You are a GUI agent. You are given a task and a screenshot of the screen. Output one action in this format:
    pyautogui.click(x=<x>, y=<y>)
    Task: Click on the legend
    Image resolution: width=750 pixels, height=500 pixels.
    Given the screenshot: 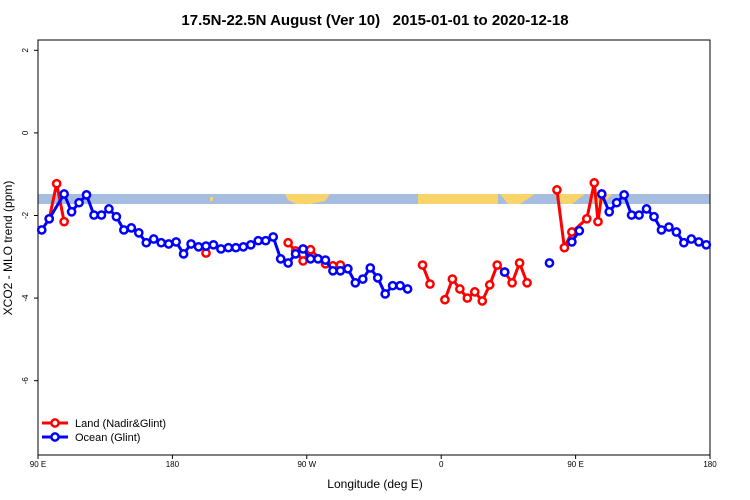 What is the action you would take?
    pyautogui.click(x=110, y=430)
    